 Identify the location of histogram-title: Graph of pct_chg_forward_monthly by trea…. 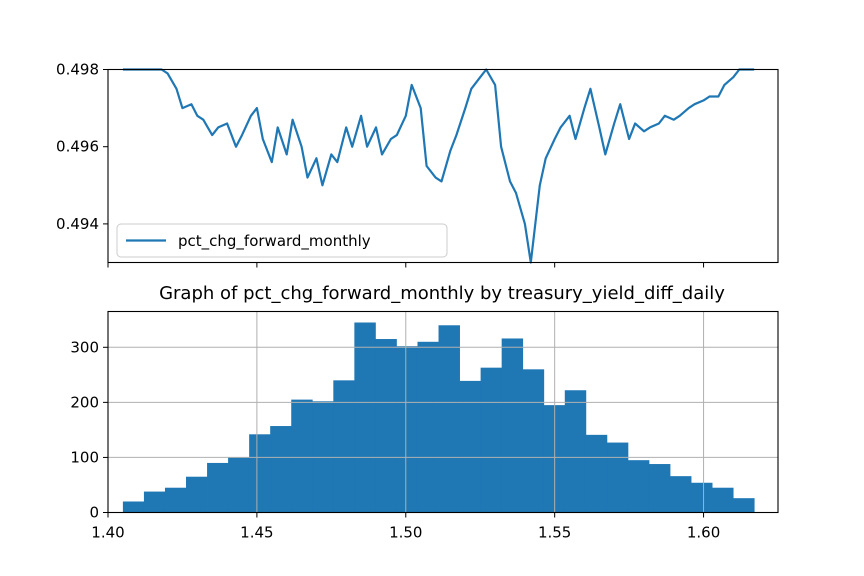
(442, 293).